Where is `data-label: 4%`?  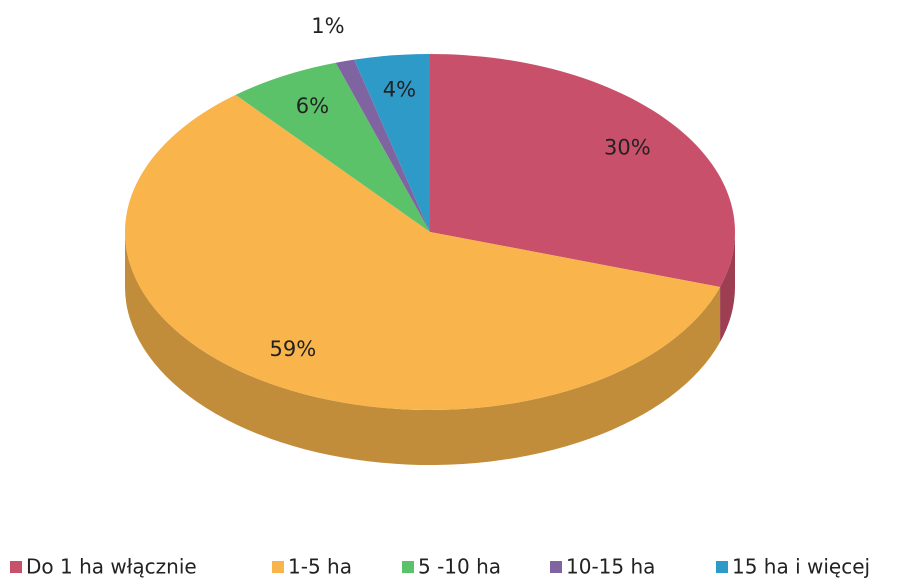
data-label: 4% is located at coordinates (399, 90).